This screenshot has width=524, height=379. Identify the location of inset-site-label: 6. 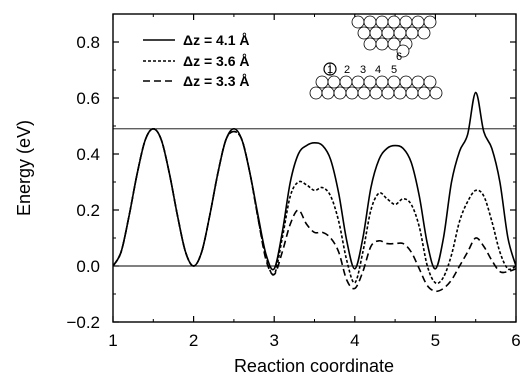
(399, 57).